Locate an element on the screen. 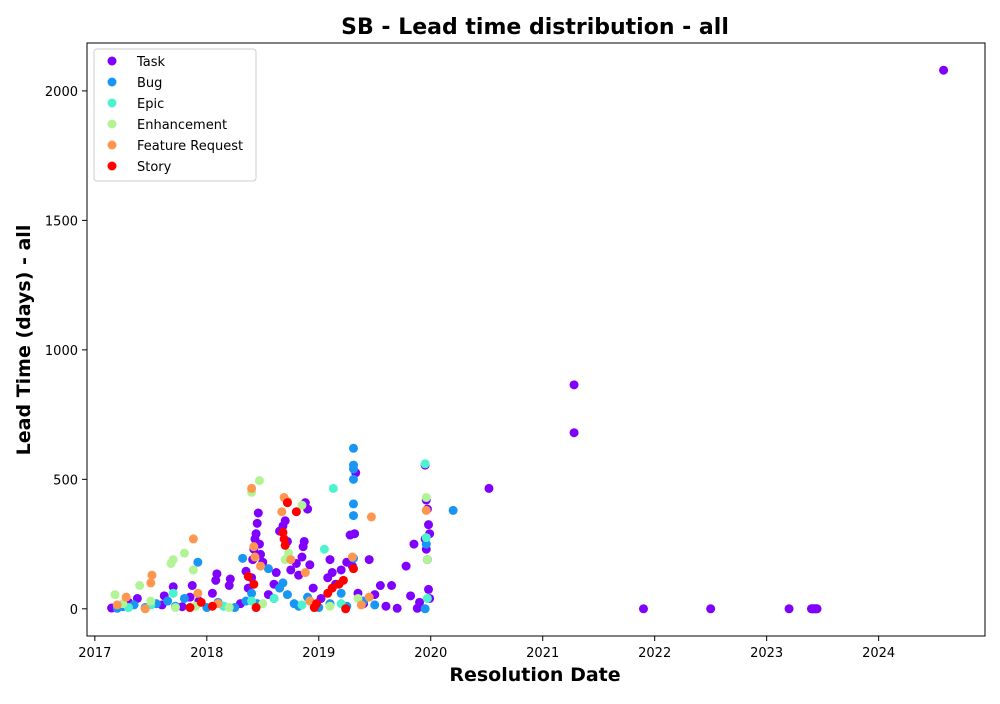 This screenshot has width=1000, height=704. legend-label: Story is located at coordinates (154, 167).